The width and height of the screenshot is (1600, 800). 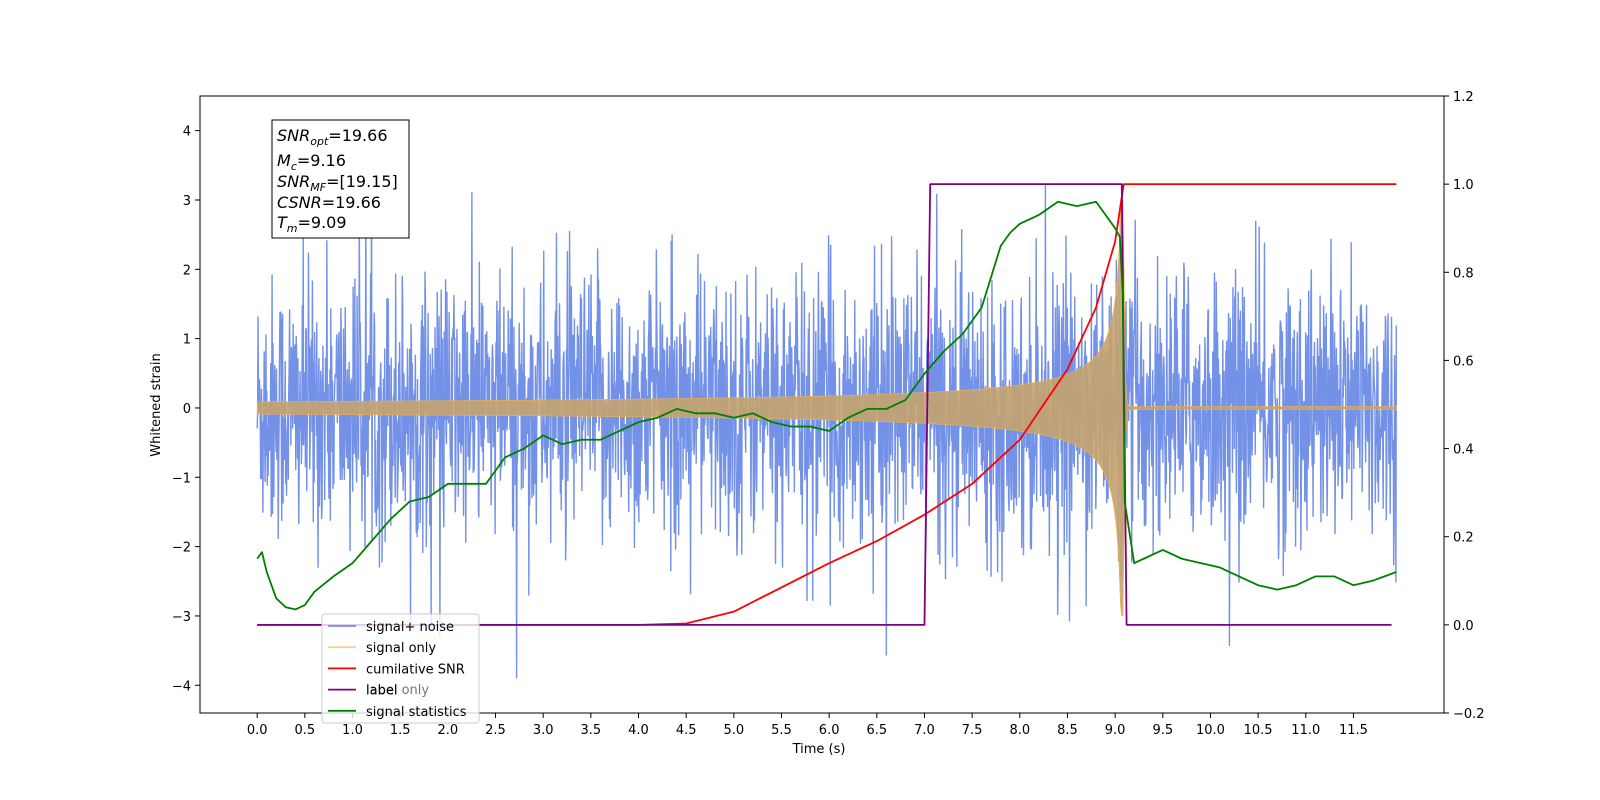 I want to click on annotation-csnr: CSNR=19.66, so click(x=329, y=202).